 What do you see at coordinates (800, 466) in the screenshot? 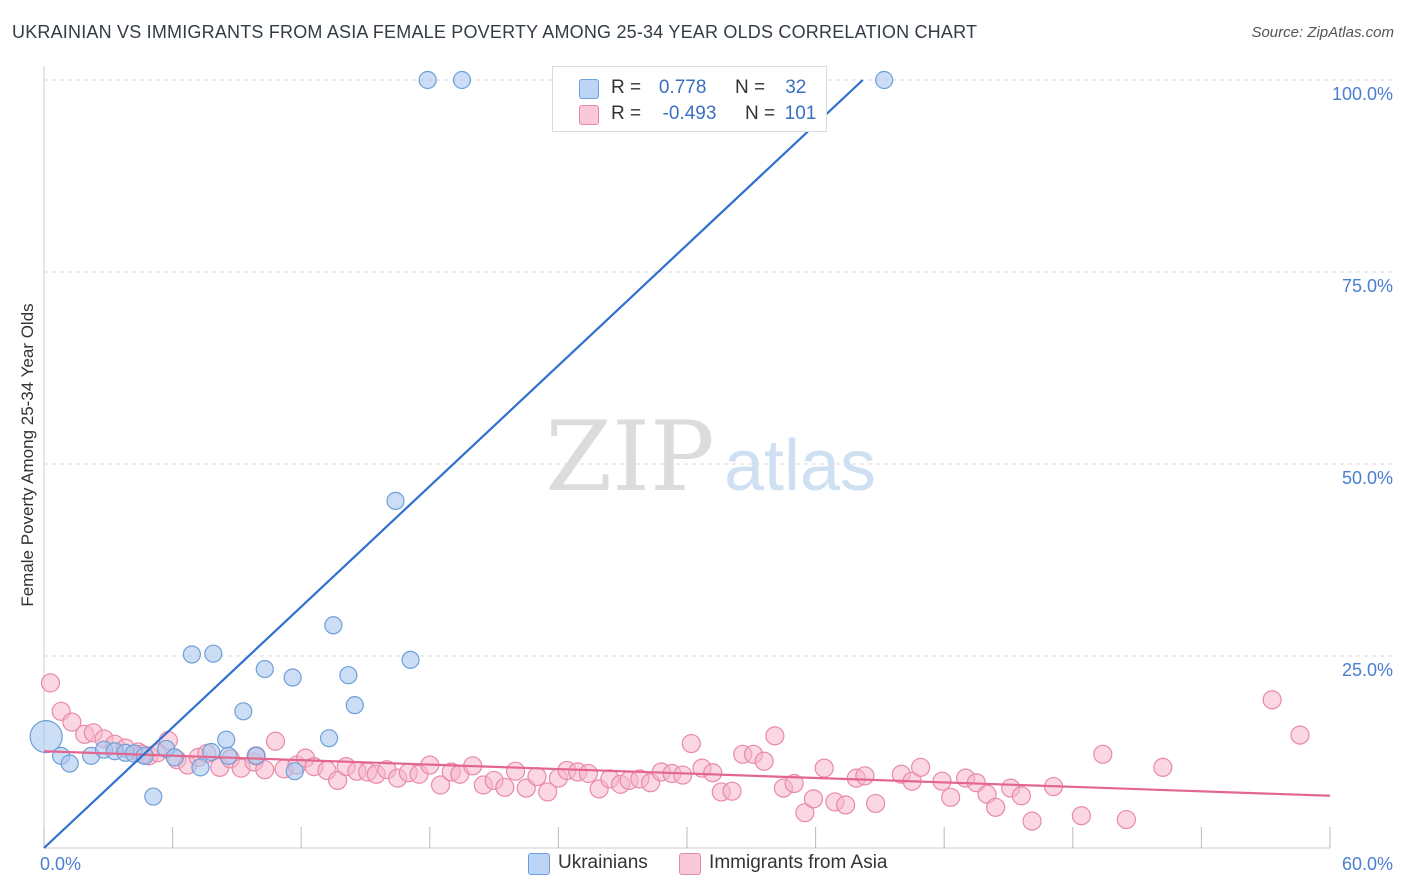
I see `watermark-atlas: atlas` at bounding box center [800, 466].